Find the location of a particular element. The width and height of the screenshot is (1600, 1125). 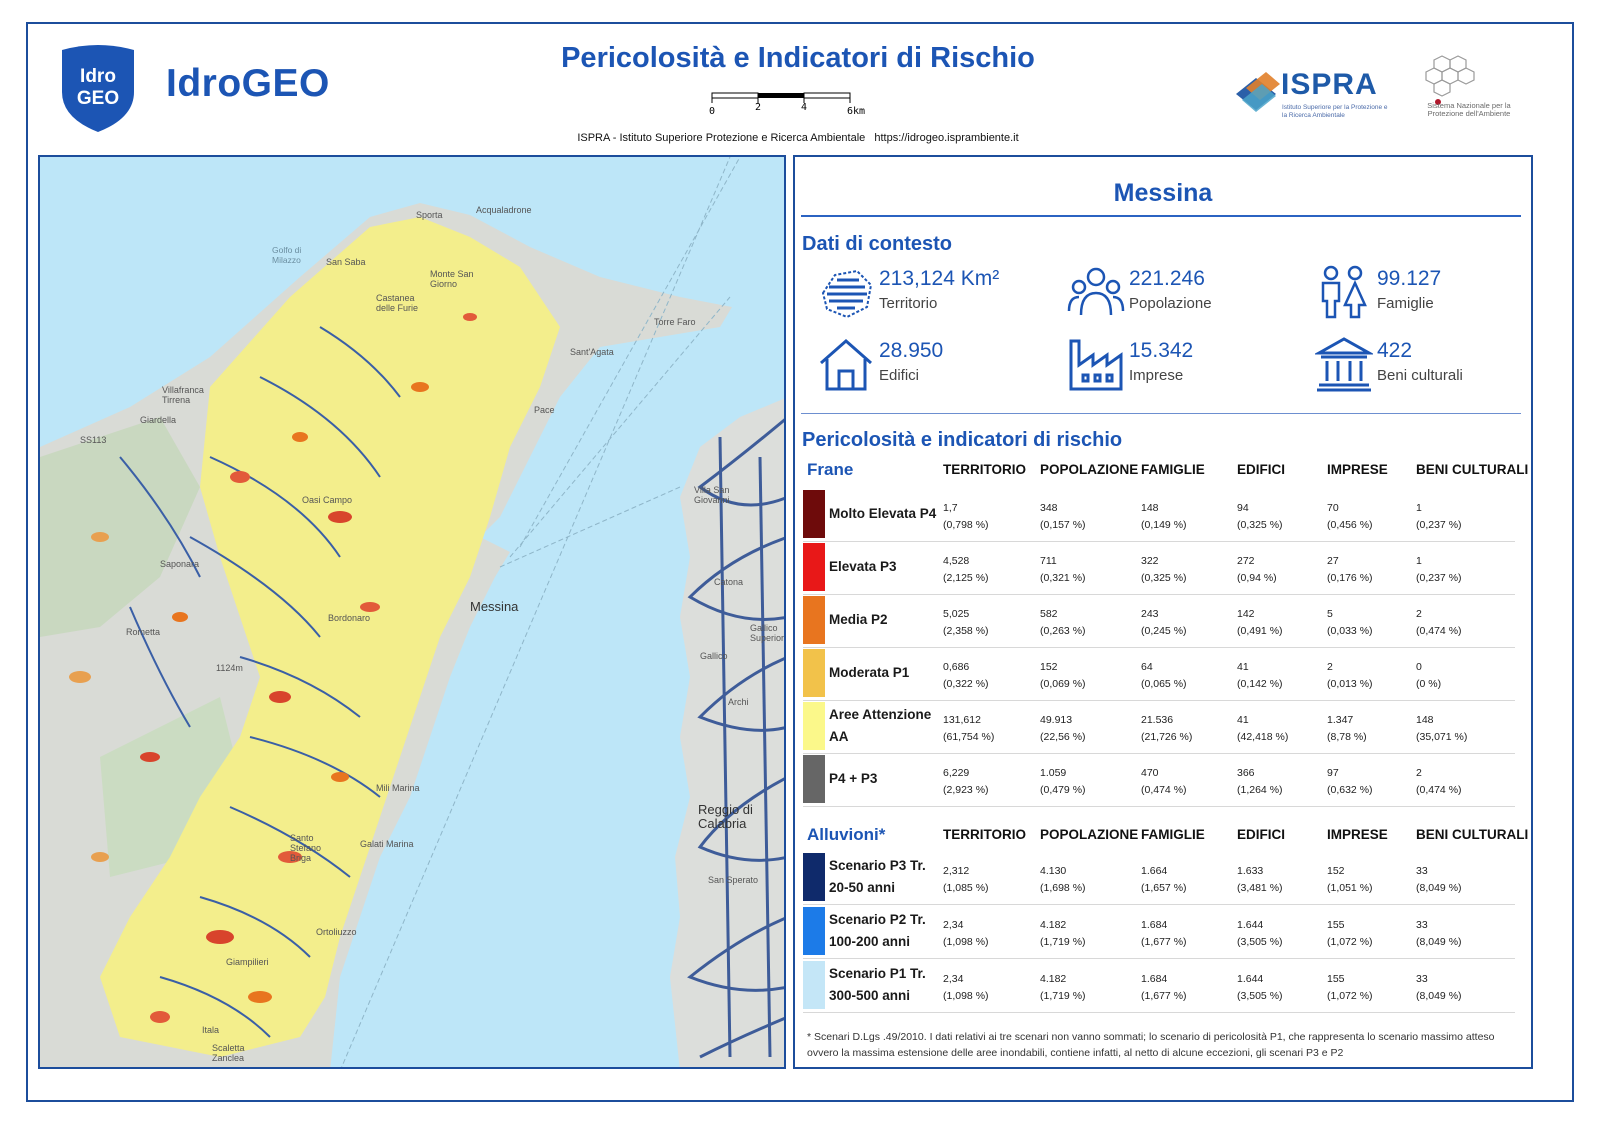

cell-value: 4.130 is located at coordinates (1053, 871).